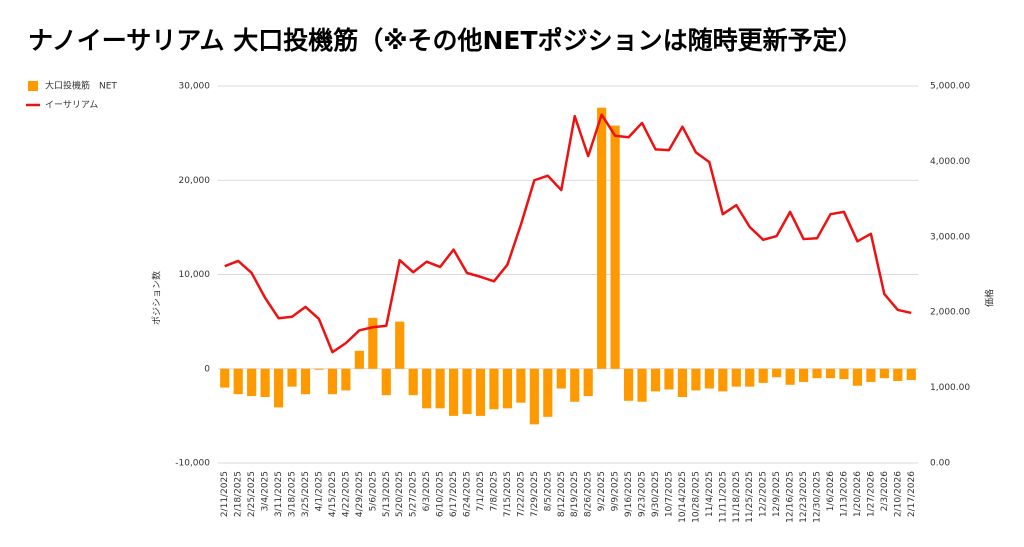 This screenshot has width=1024, height=547. Describe the element at coordinates (195, 275) in the screenshot. I see `y-tick-label: 10,000` at that location.